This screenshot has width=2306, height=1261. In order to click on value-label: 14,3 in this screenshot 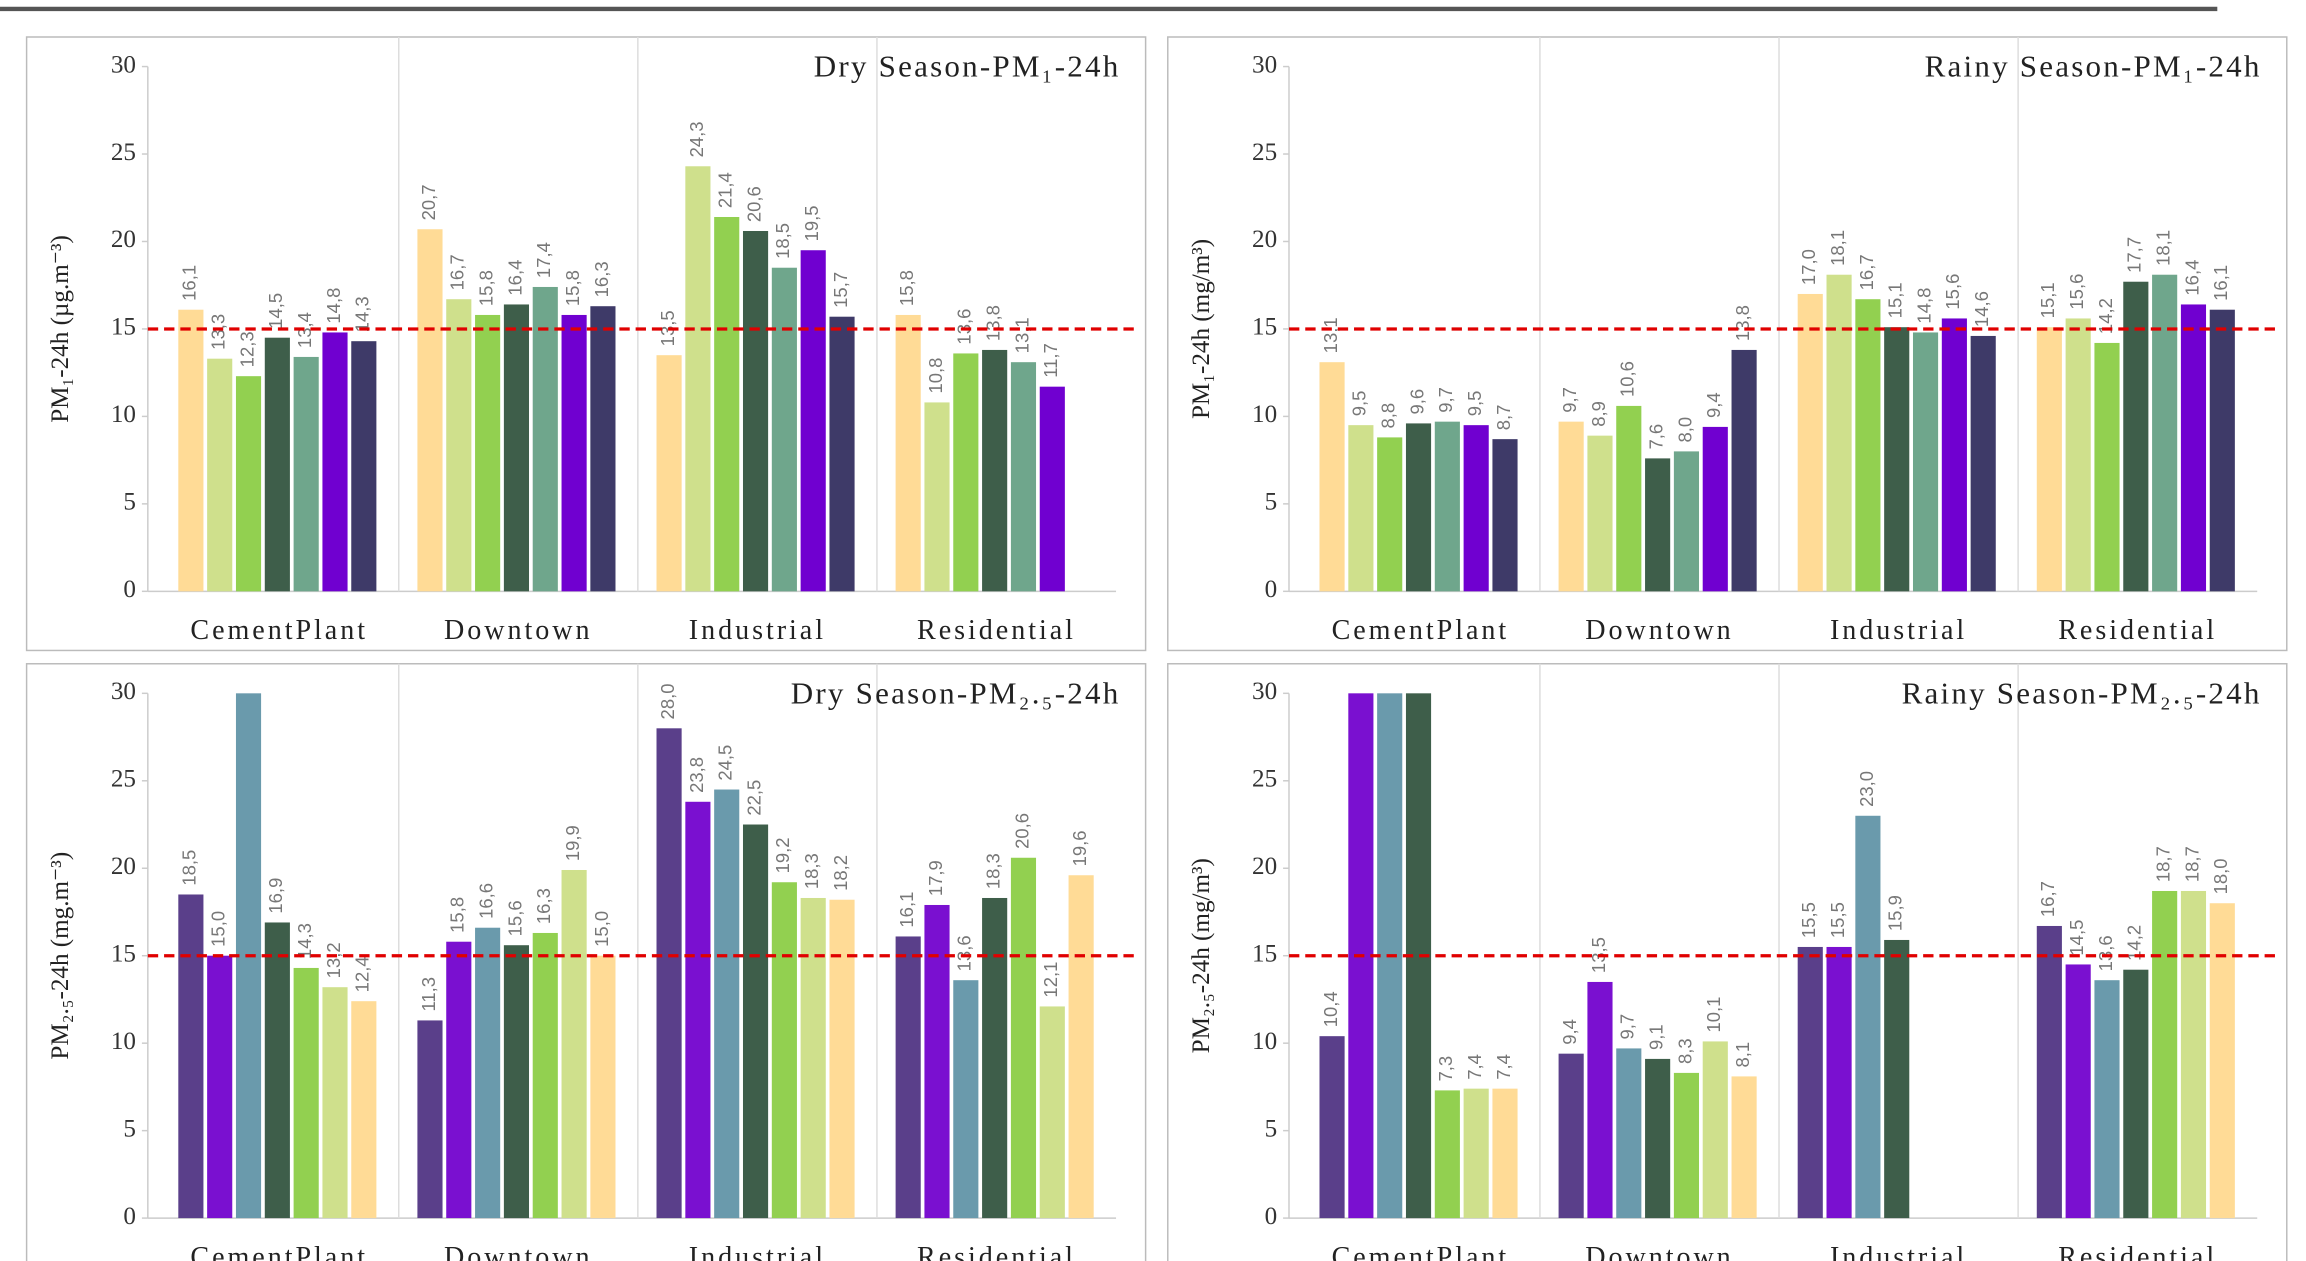, I will do `click(362, 314)`.